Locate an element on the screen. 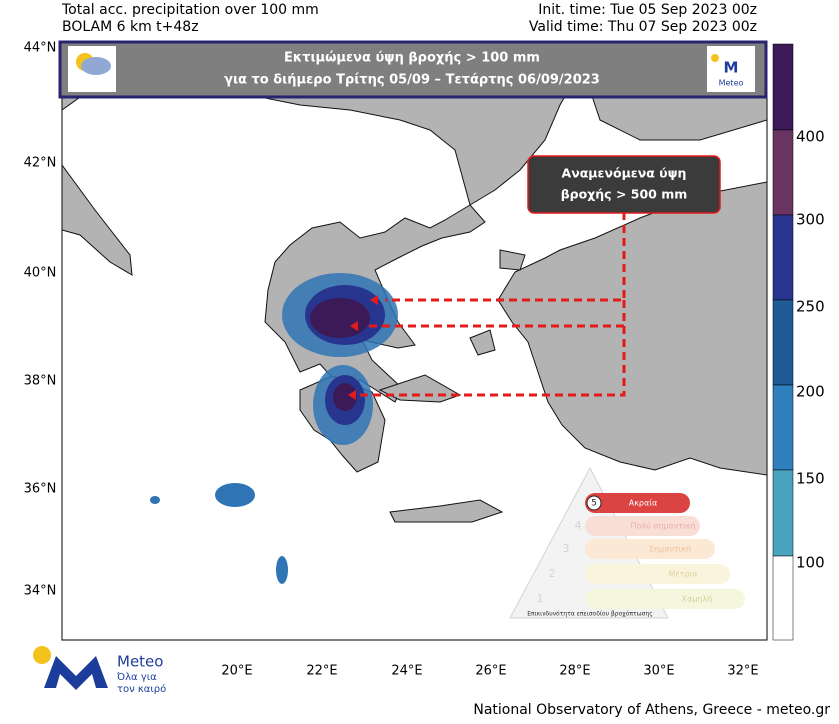  level-number: 4 is located at coordinates (578, 525).